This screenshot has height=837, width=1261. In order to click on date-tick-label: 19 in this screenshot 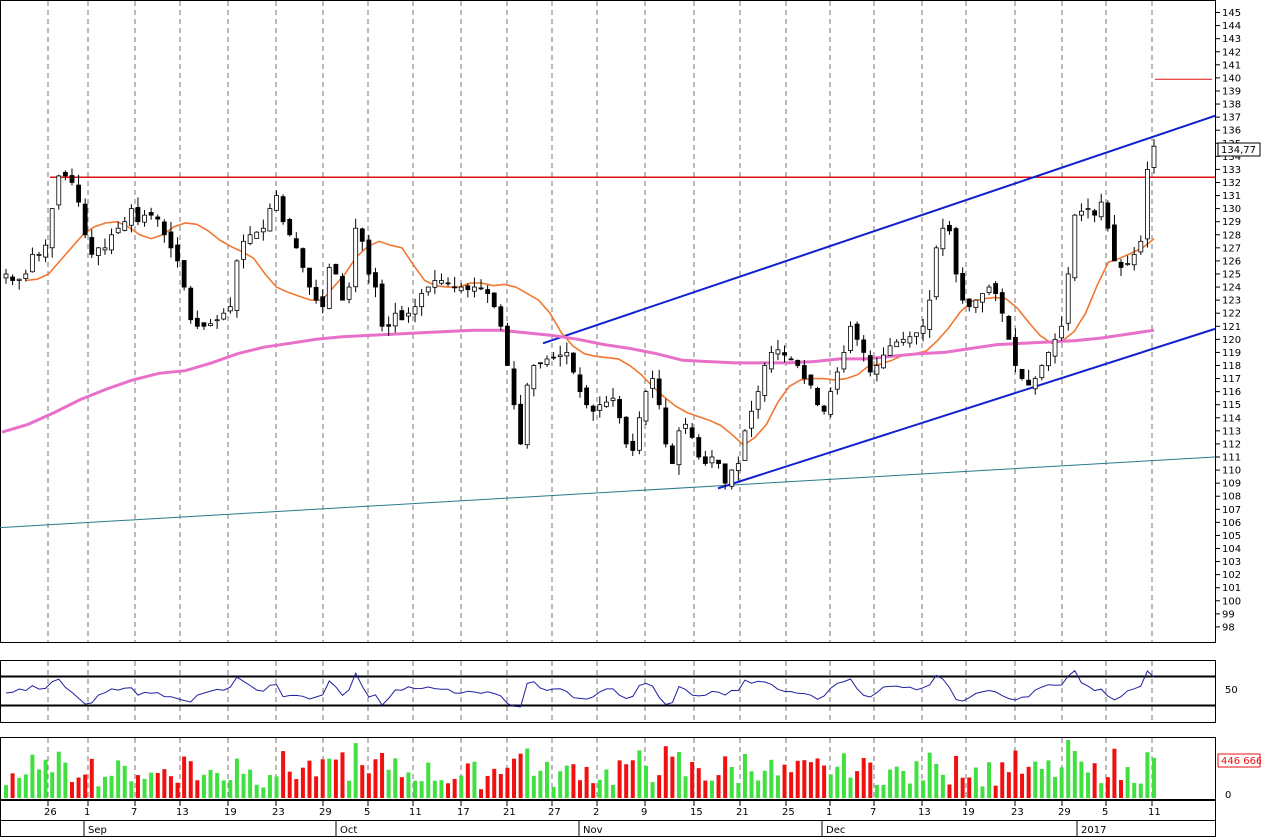, I will do `click(230, 812)`.